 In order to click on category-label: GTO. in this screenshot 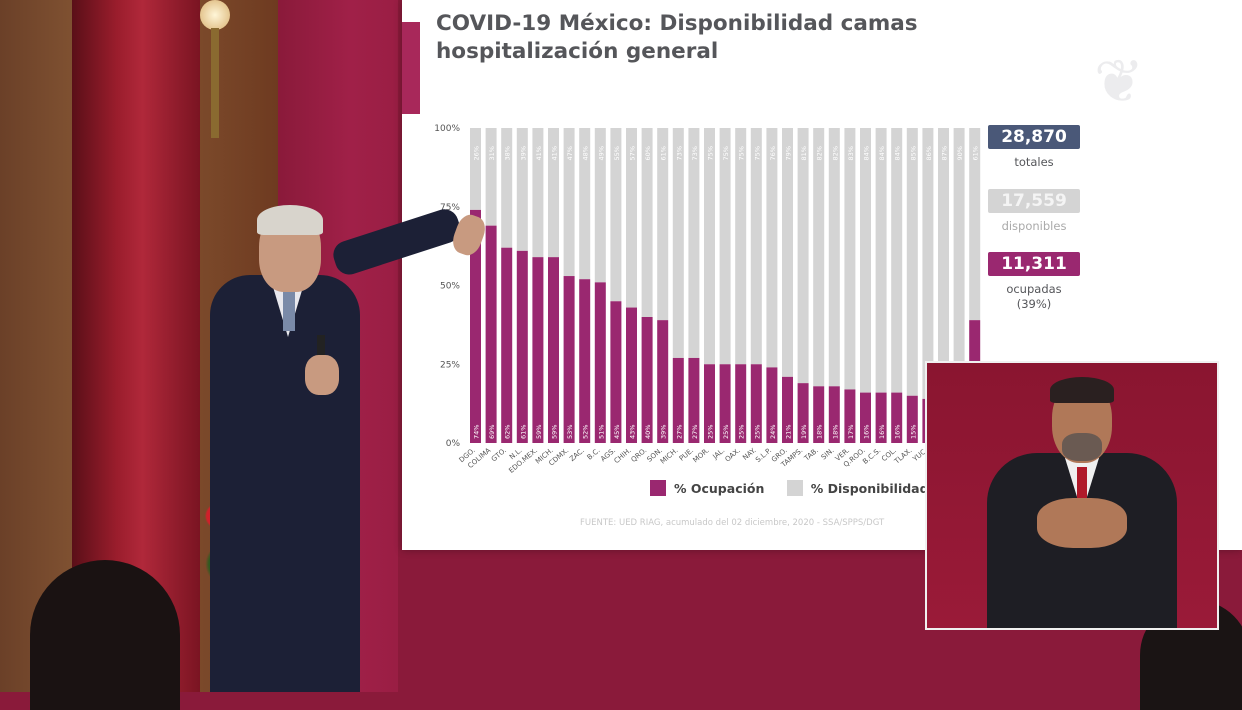, I will do `click(499, 454)`.